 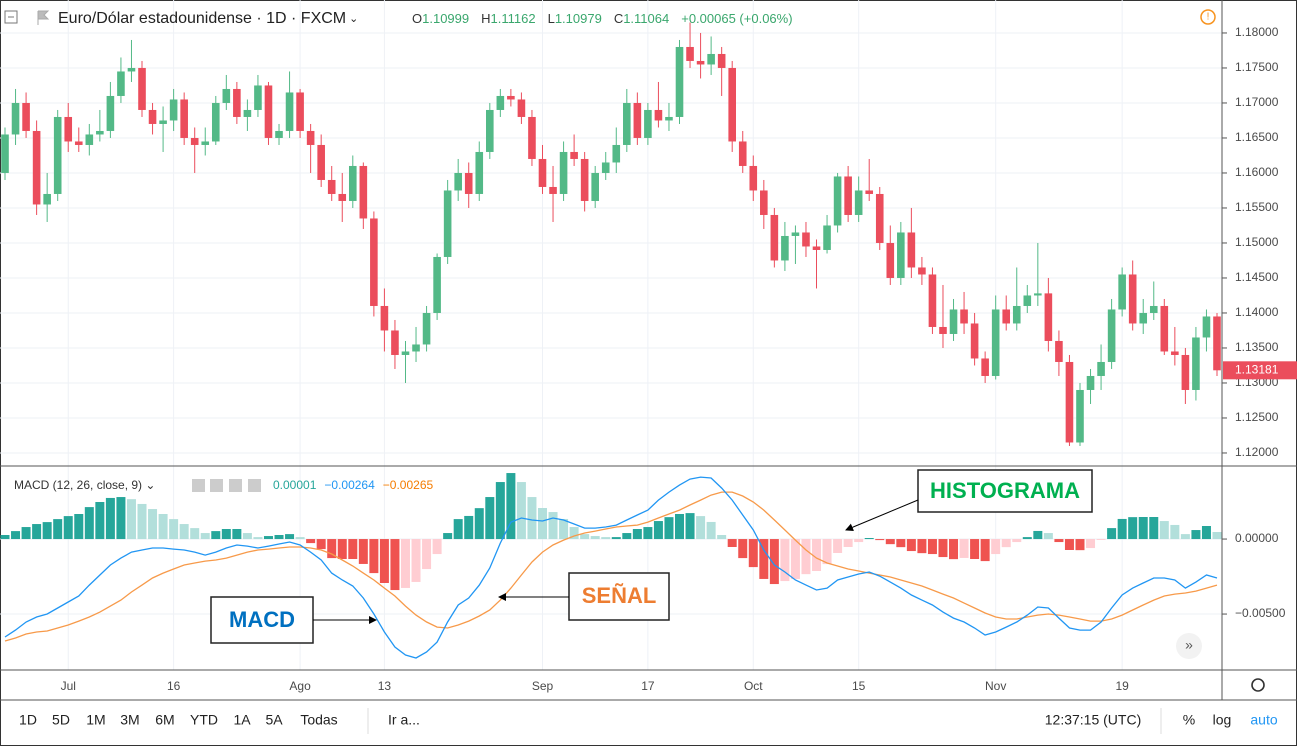 I want to click on annotation-box, so click(x=1005, y=491).